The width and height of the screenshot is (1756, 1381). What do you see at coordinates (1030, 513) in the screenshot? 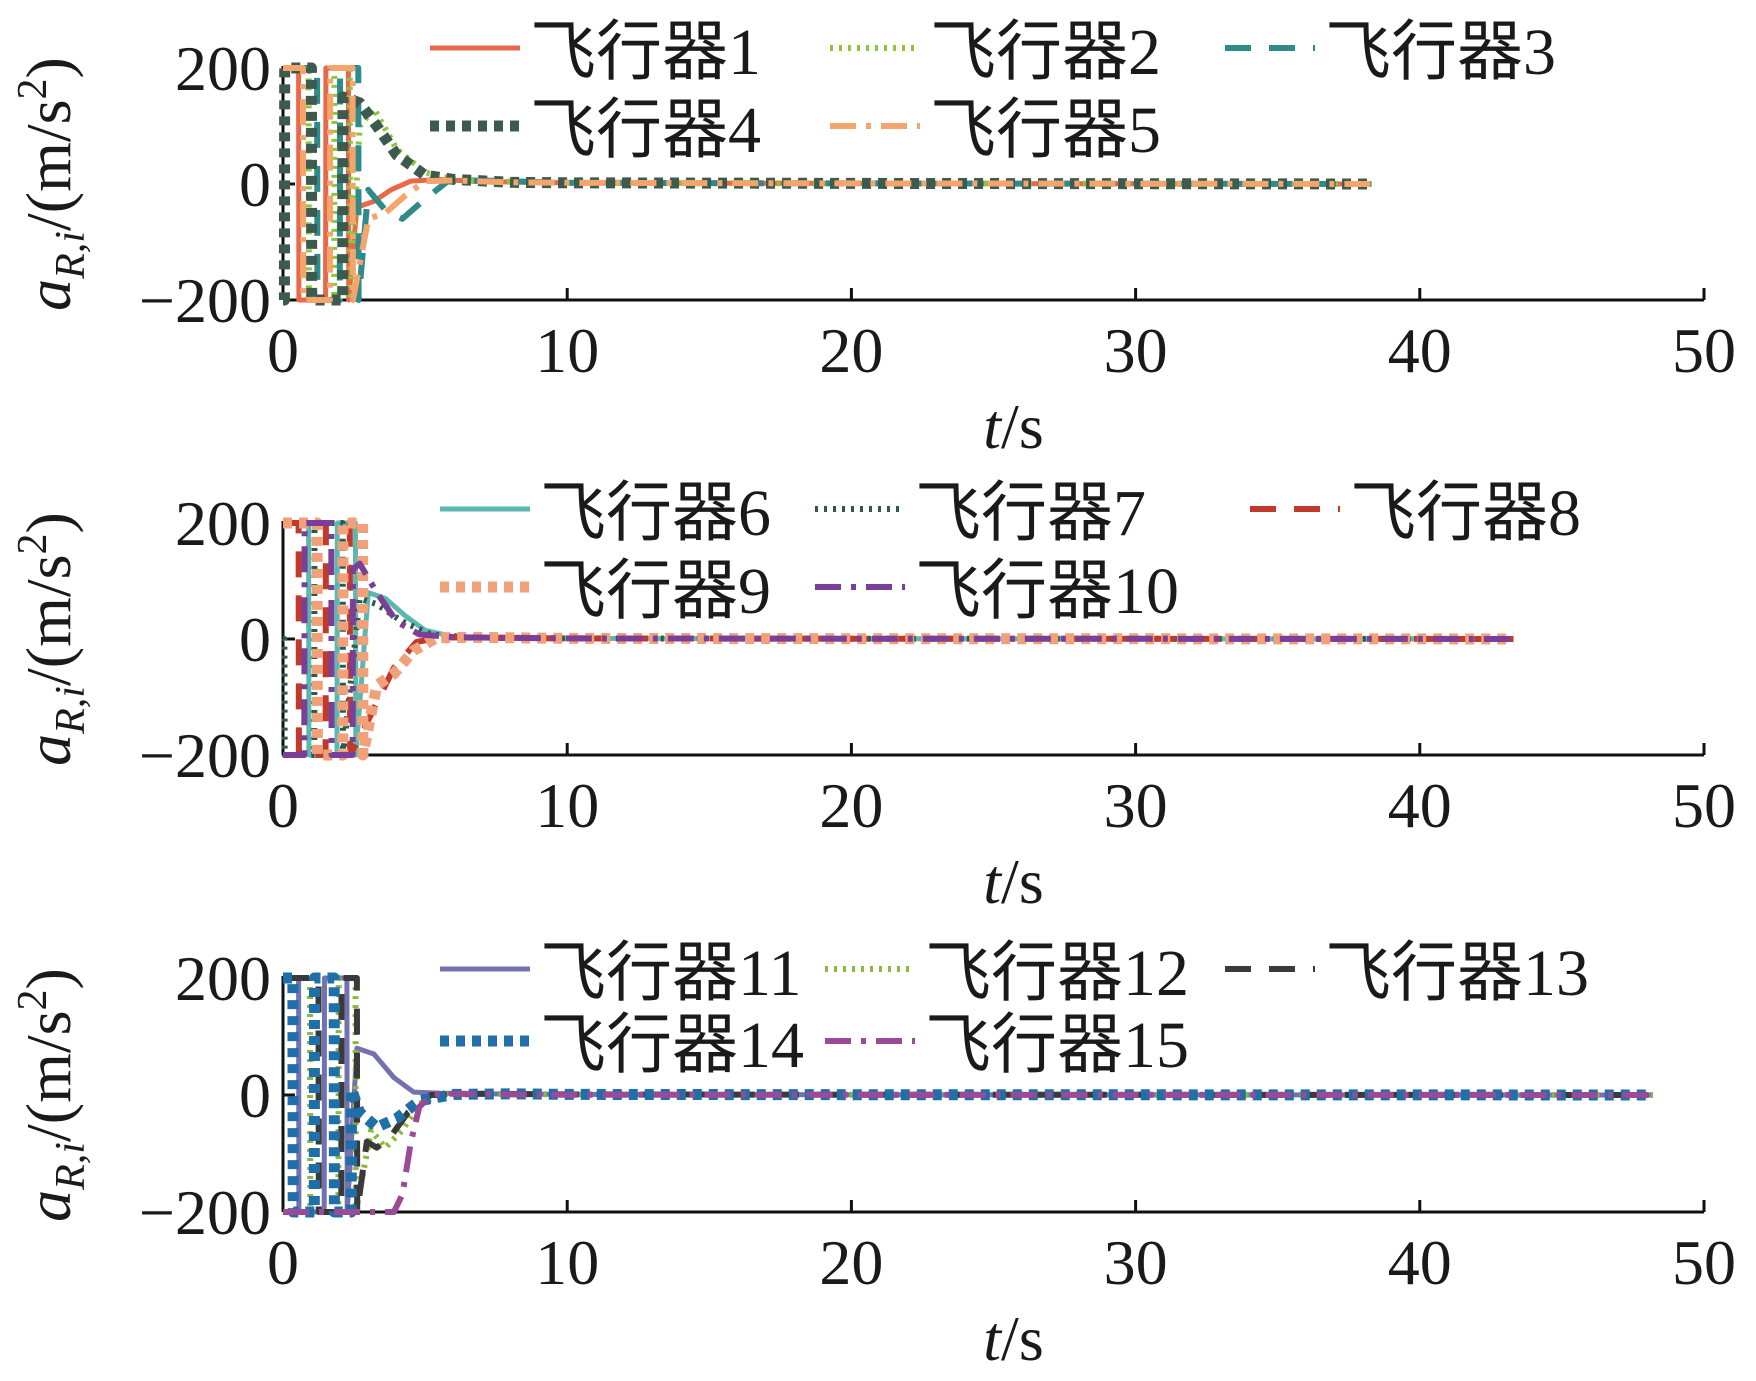
I see `legend-label: 飞行器7` at bounding box center [1030, 513].